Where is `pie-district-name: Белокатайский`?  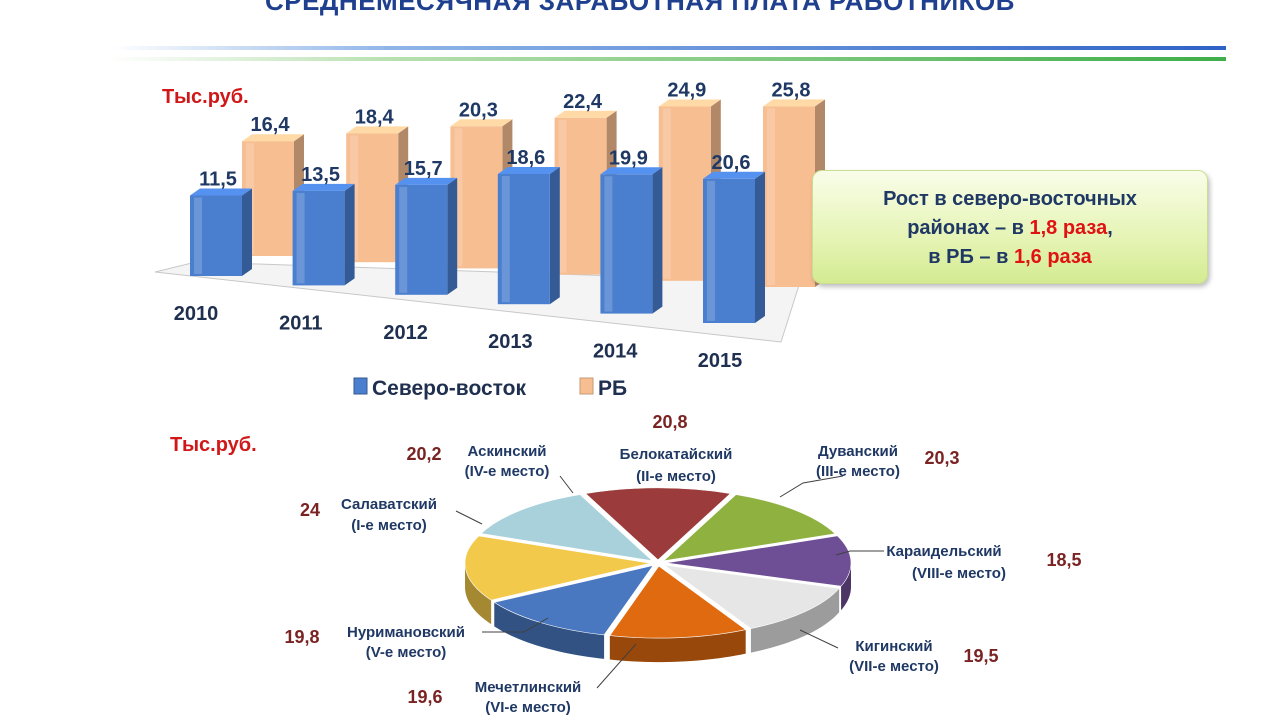 pie-district-name: Белокатайский is located at coordinates (676, 454).